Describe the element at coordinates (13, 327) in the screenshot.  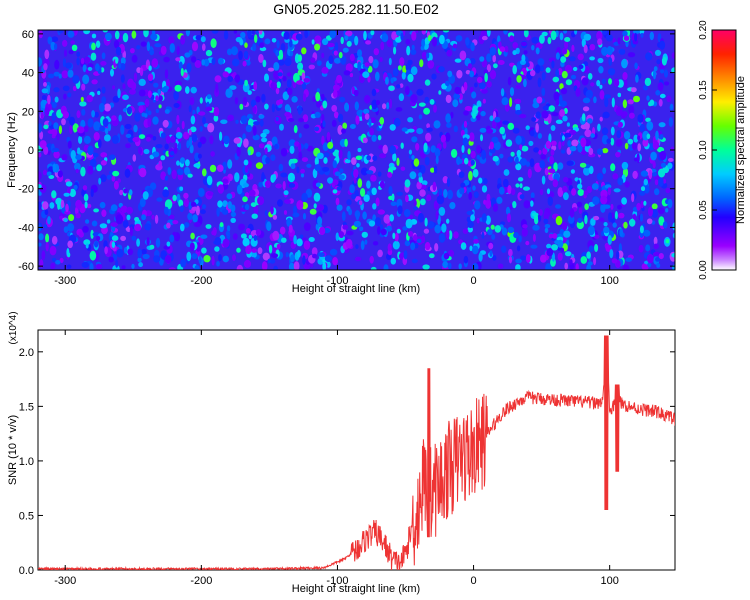
I see `snr-y-multiplier: (x10^4)` at that location.